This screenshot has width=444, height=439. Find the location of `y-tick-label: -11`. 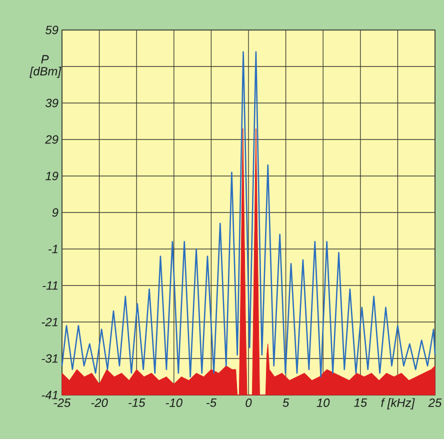

y-tick-label: -11 is located at coordinates (50, 285).